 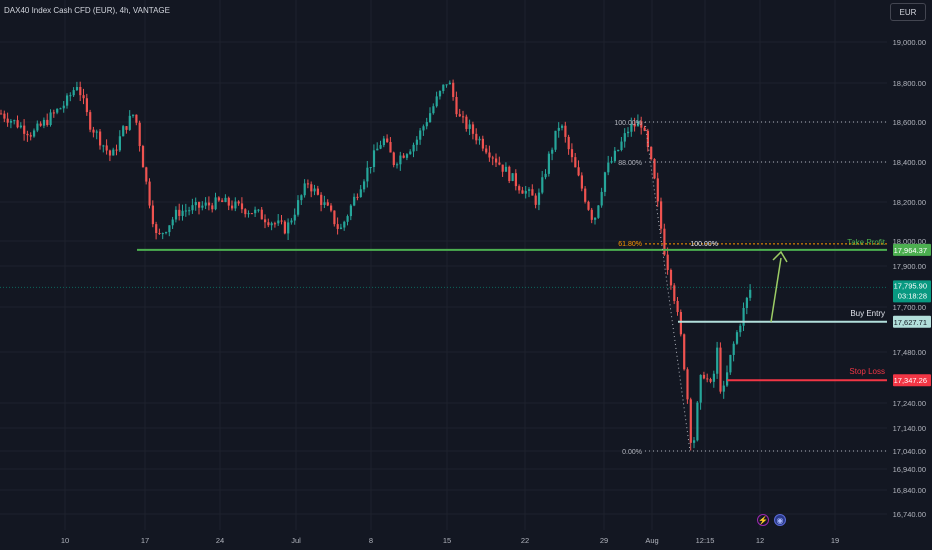 I want to click on symbol-title: DAX40 Index Cash CFD (EUR), 4h, VANTAGE, so click(x=87, y=10).